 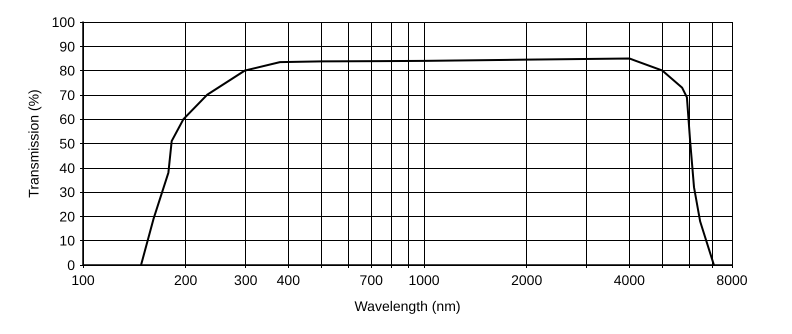 I want to click on x-axis-title: Wavelength (nm), so click(x=407, y=306).